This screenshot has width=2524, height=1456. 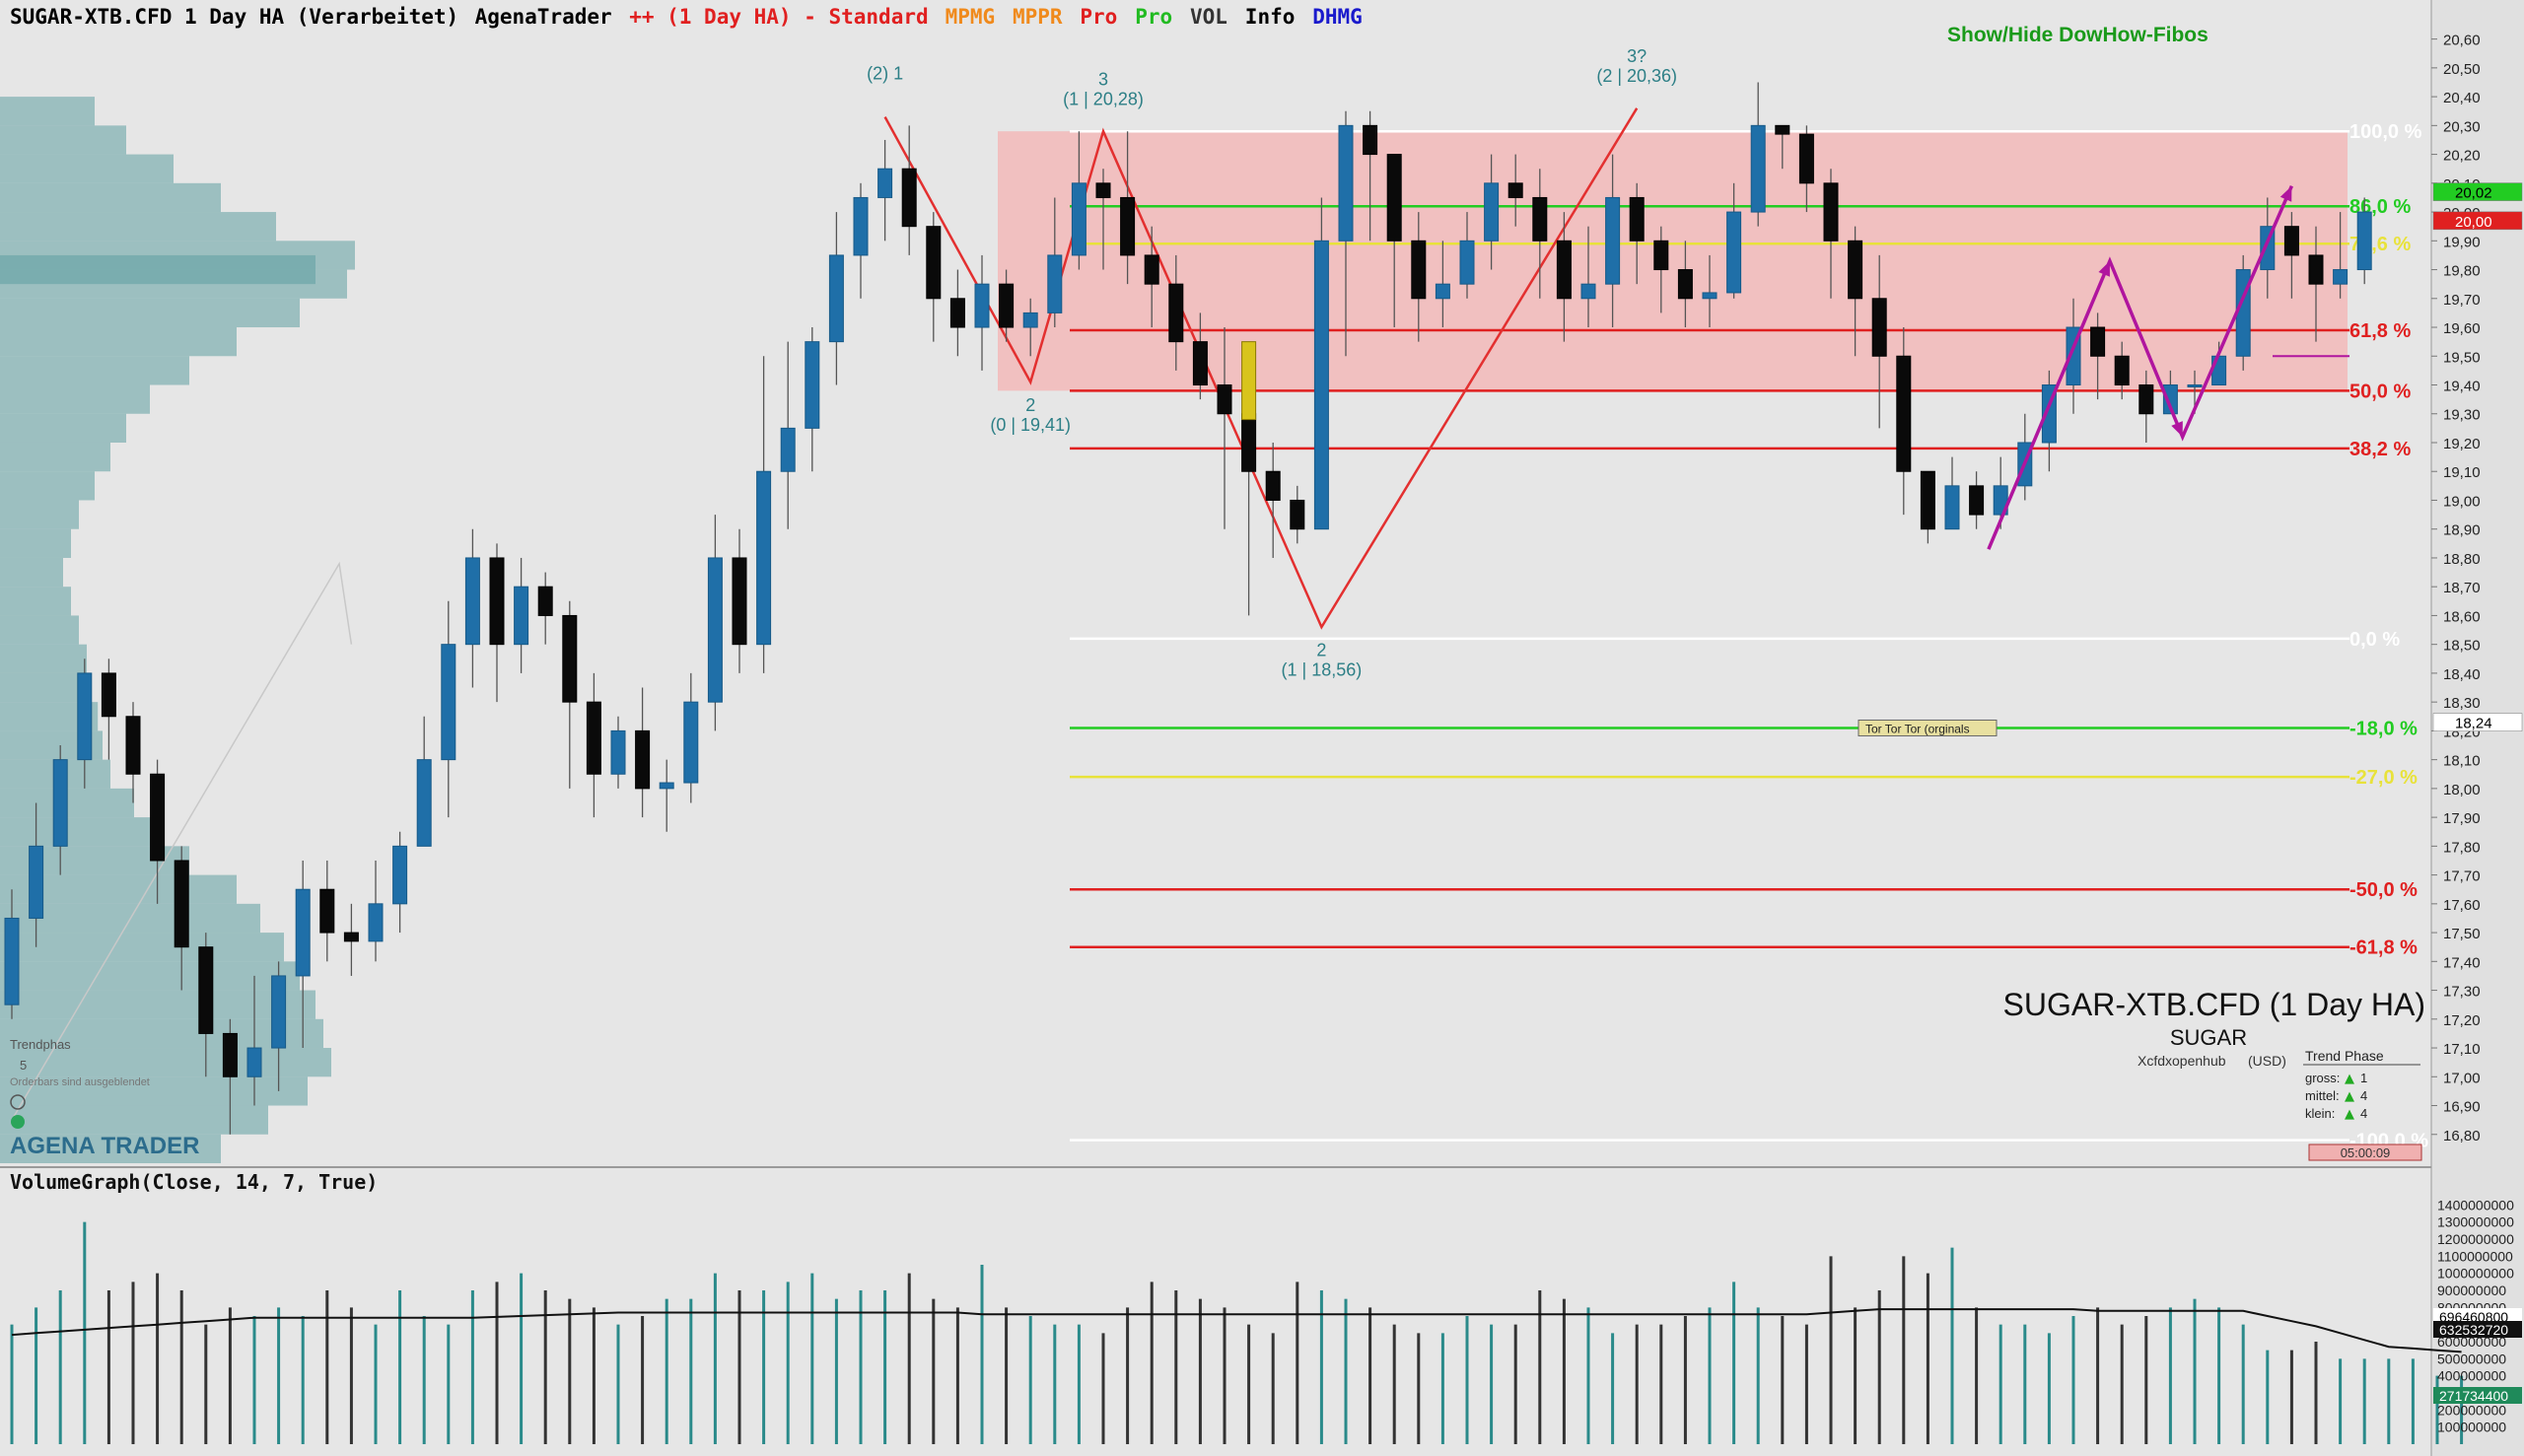 What do you see at coordinates (2214, 1004) in the screenshot?
I see `instrument-title: SUGAR-XTB.CFD (1 Day HA)` at bounding box center [2214, 1004].